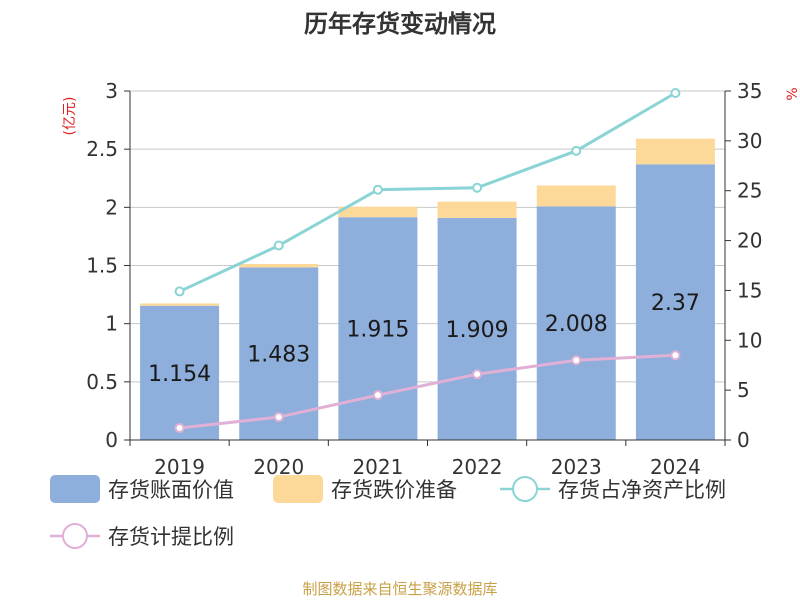  Describe the element at coordinates (749, 241) in the screenshot. I see `right-tick-label: 20` at that location.